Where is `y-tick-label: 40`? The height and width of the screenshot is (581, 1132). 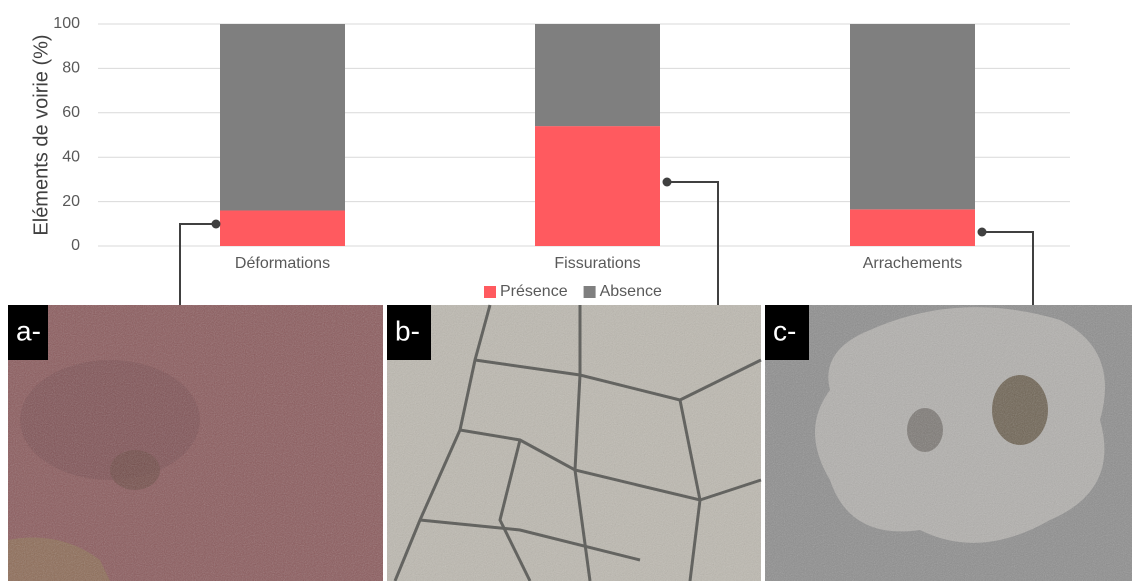 y-tick-label: 40 is located at coordinates (71, 156).